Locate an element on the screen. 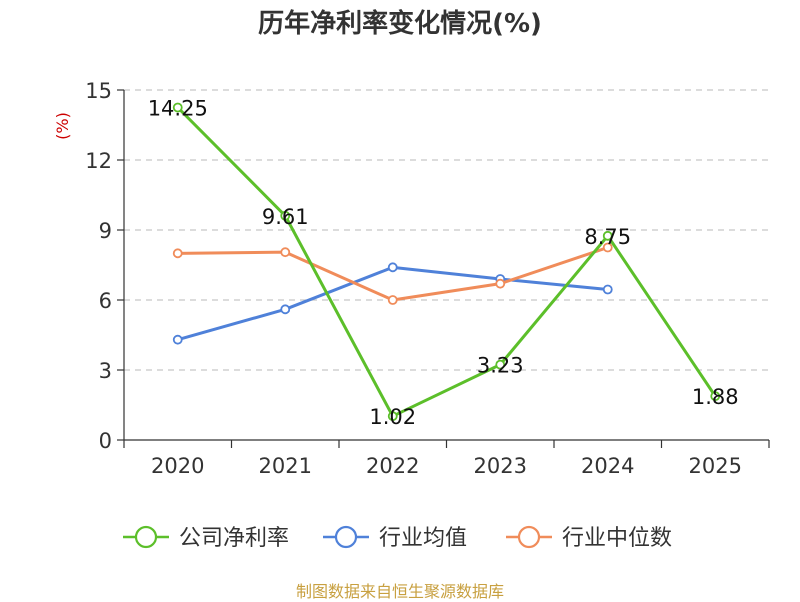 Image resolution: width=800 pixels, height=602 pixels. data-label: 1.88 is located at coordinates (715, 397).